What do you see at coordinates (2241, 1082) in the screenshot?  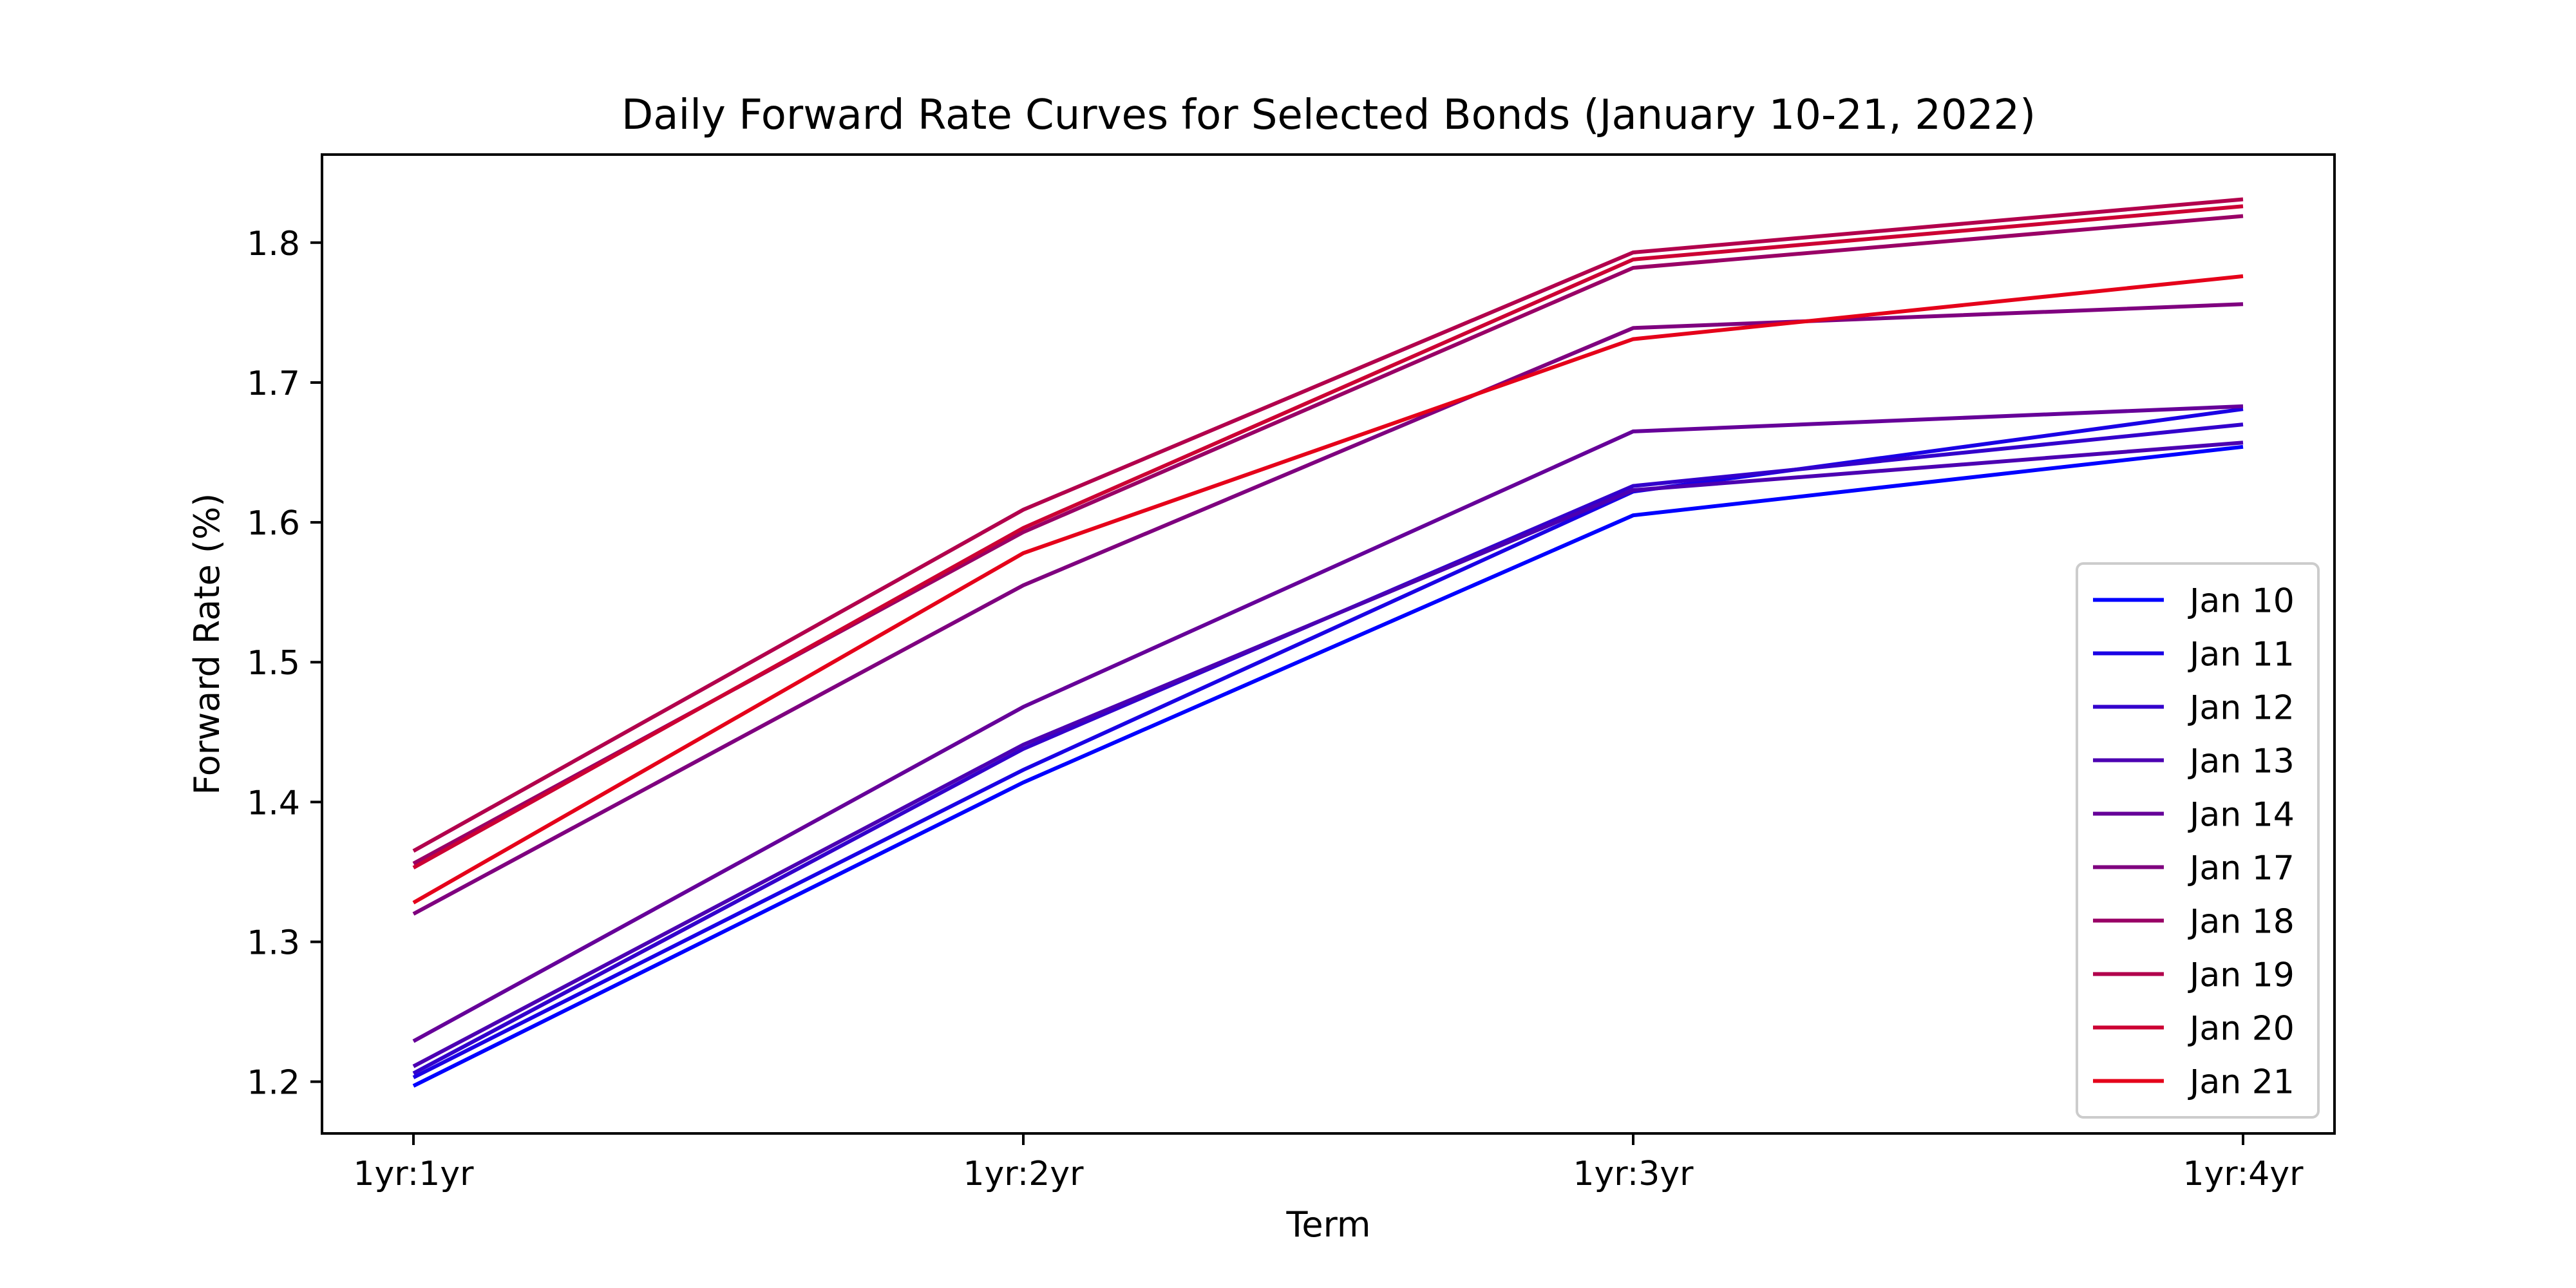 I see `legend-label: Jan 21` at bounding box center [2241, 1082].